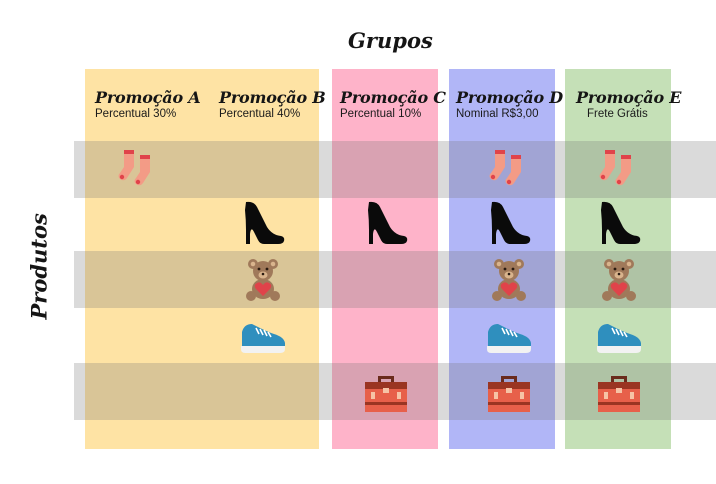 Image resolution: width=716 pixels, height=484 pixels. Describe the element at coordinates (136, 114) in the screenshot. I see `promotion-rule-a: Percentual 30%` at that location.